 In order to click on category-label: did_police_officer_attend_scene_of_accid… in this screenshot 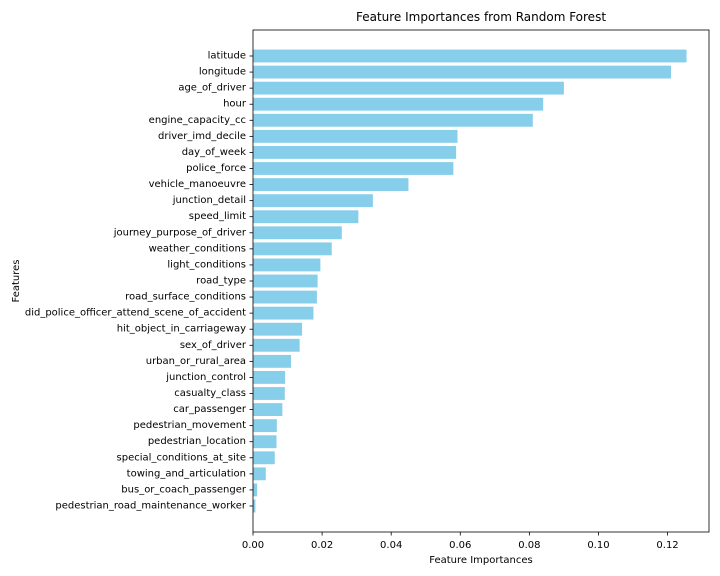, I will do `click(135, 313)`.